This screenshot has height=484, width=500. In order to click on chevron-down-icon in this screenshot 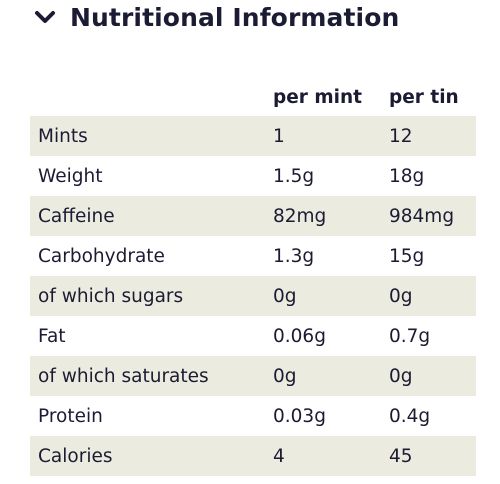, I will do `click(45, 17)`.